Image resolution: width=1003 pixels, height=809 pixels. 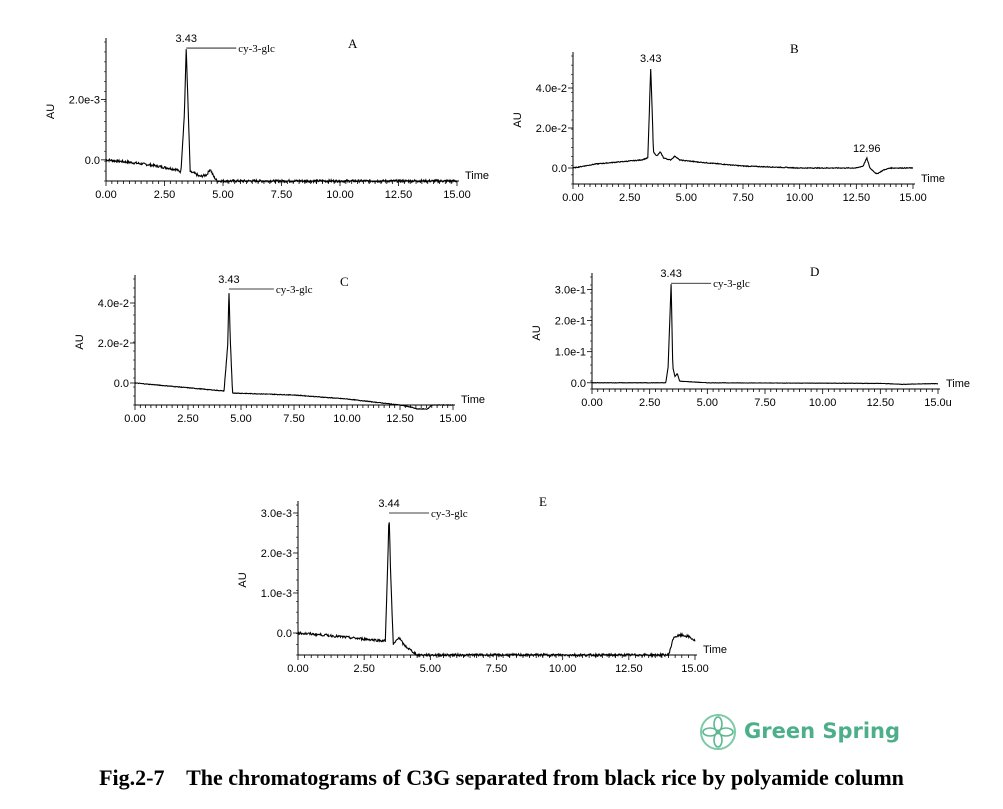 I want to click on x-tick-label: 15.0u, so click(x=938, y=403).